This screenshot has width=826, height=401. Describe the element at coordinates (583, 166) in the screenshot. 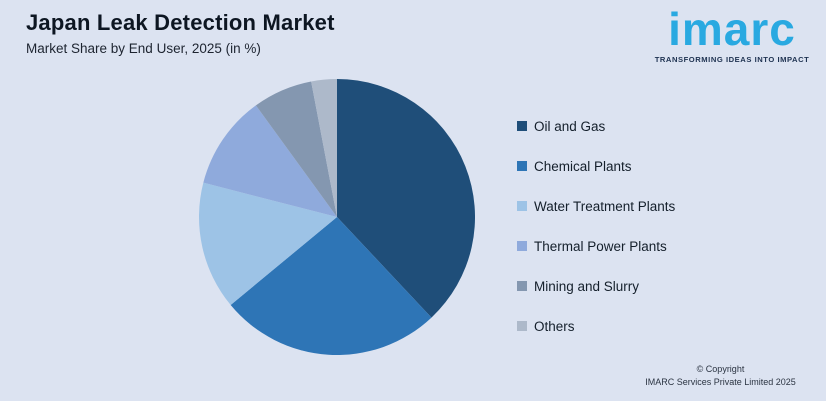

I see `legend-label: Chemical Plants` at that location.